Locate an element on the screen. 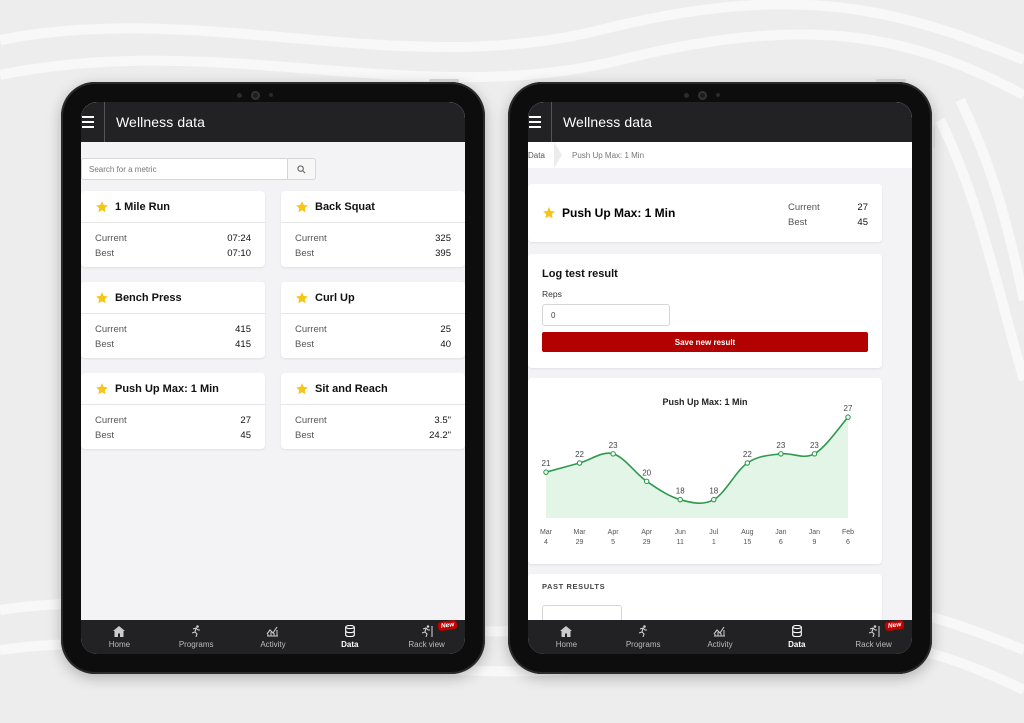 This screenshot has height=723, width=1024. x-tick-label: Jan is located at coordinates (780, 532).